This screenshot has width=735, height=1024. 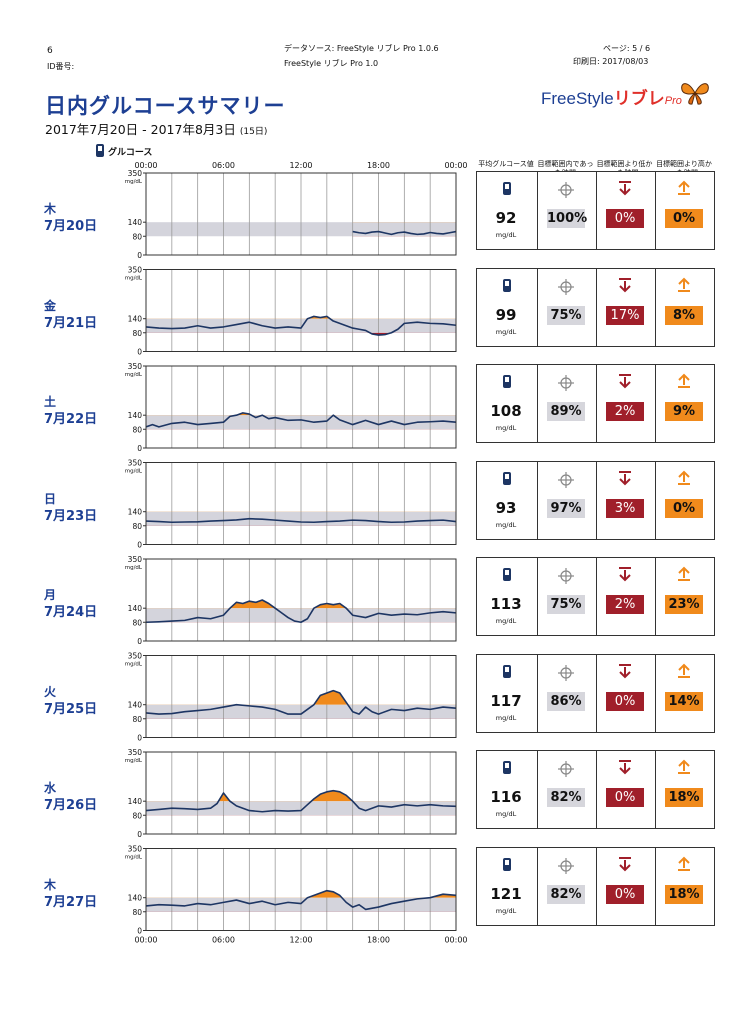 I want to click on day-date: 7月22日, so click(x=71, y=419).